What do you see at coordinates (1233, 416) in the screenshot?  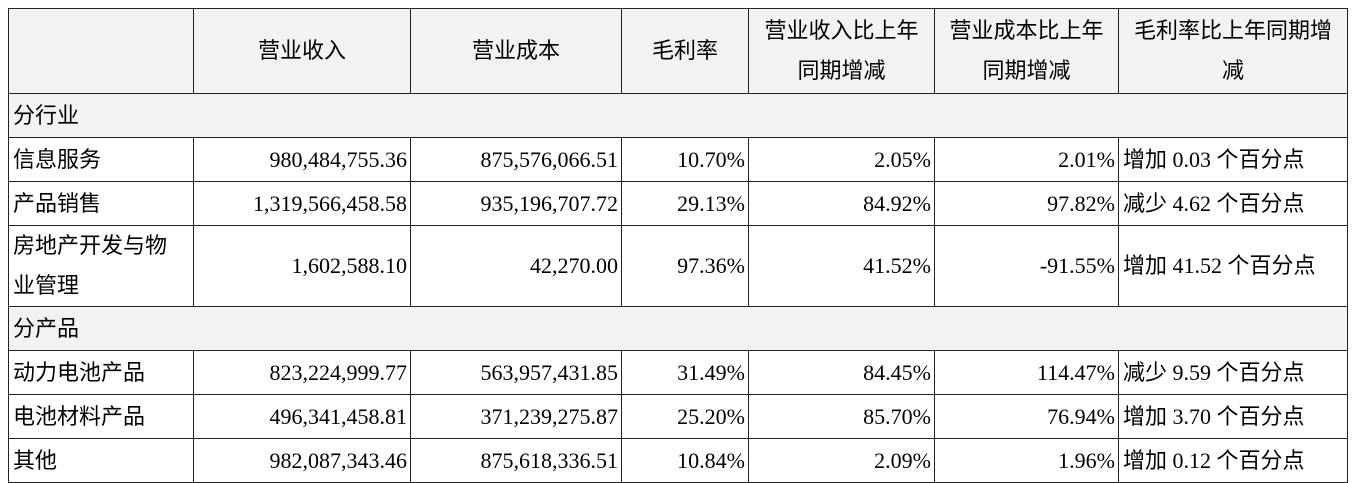 I see `cell: 增加 3.70 个百分点` at bounding box center [1233, 416].